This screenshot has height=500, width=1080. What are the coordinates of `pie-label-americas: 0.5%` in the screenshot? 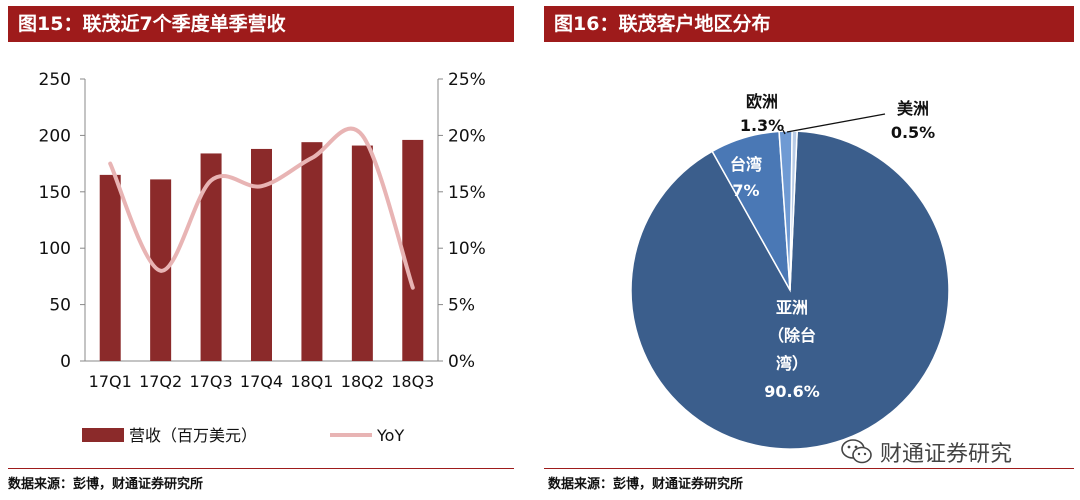 It's located at (913, 132).